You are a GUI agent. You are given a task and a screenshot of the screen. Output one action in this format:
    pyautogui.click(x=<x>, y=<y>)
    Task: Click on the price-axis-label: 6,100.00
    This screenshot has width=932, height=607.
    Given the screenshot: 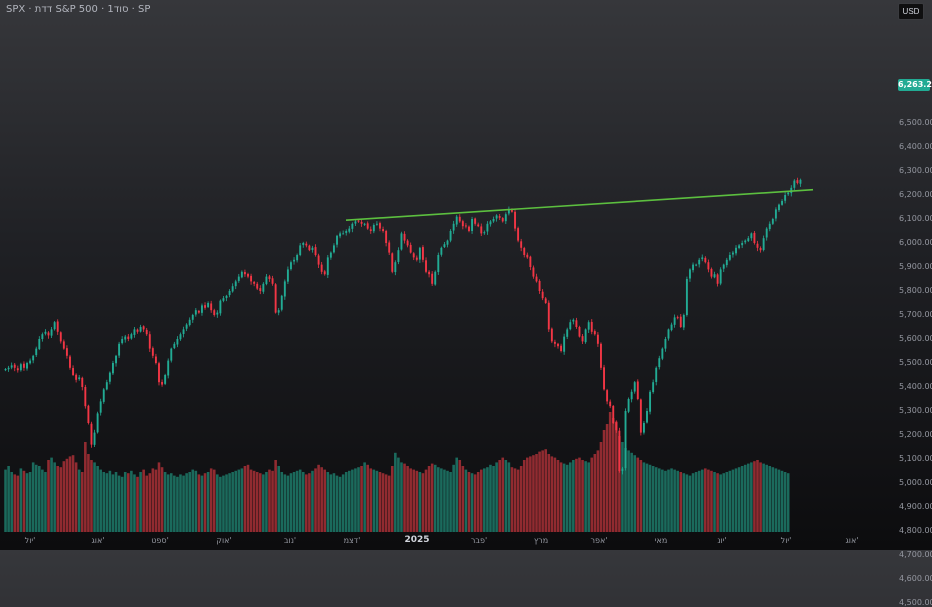 What is the action you would take?
    pyautogui.click(x=915, y=218)
    